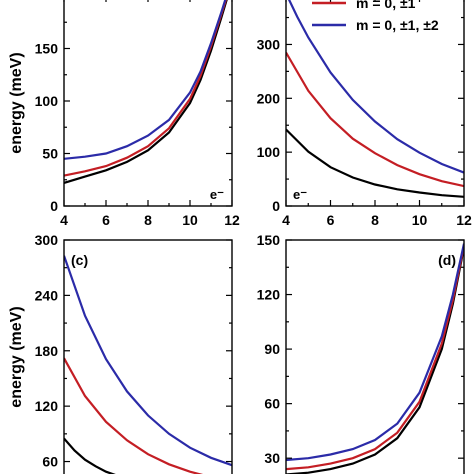  What do you see at coordinates (79, 260) in the screenshot?
I see `panel-label-c: (c)` at bounding box center [79, 260].